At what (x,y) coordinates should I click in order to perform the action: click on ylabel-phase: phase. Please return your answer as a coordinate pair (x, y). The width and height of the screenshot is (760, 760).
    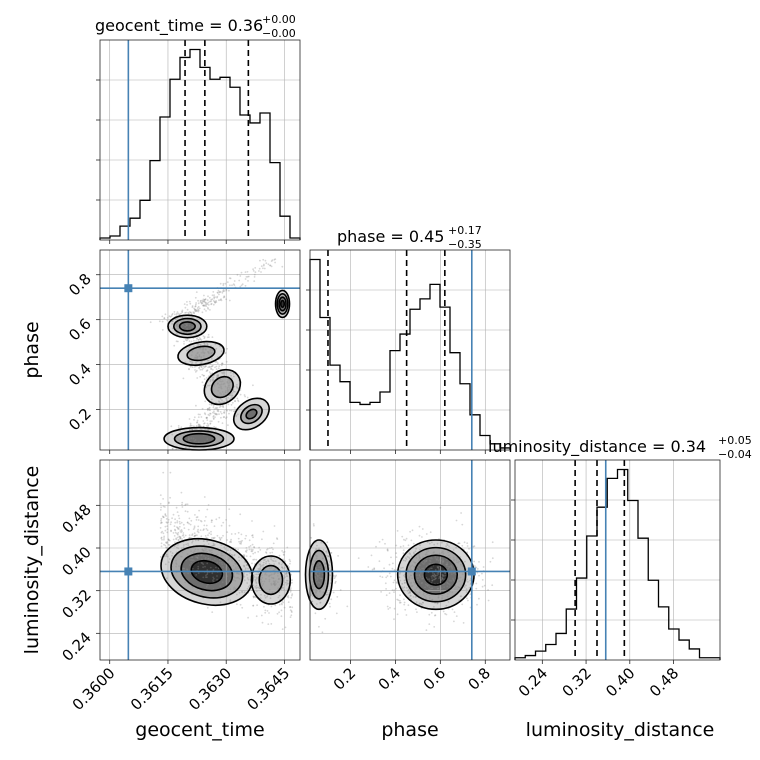
    Looking at the image, I should click on (32, 349).